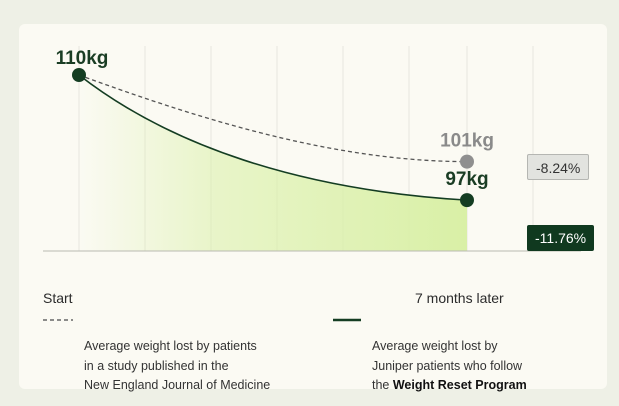  What do you see at coordinates (435, 346) in the screenshot?
I see `legend-solid-line1: Average weight lost by` at bounding box center [435, 346].